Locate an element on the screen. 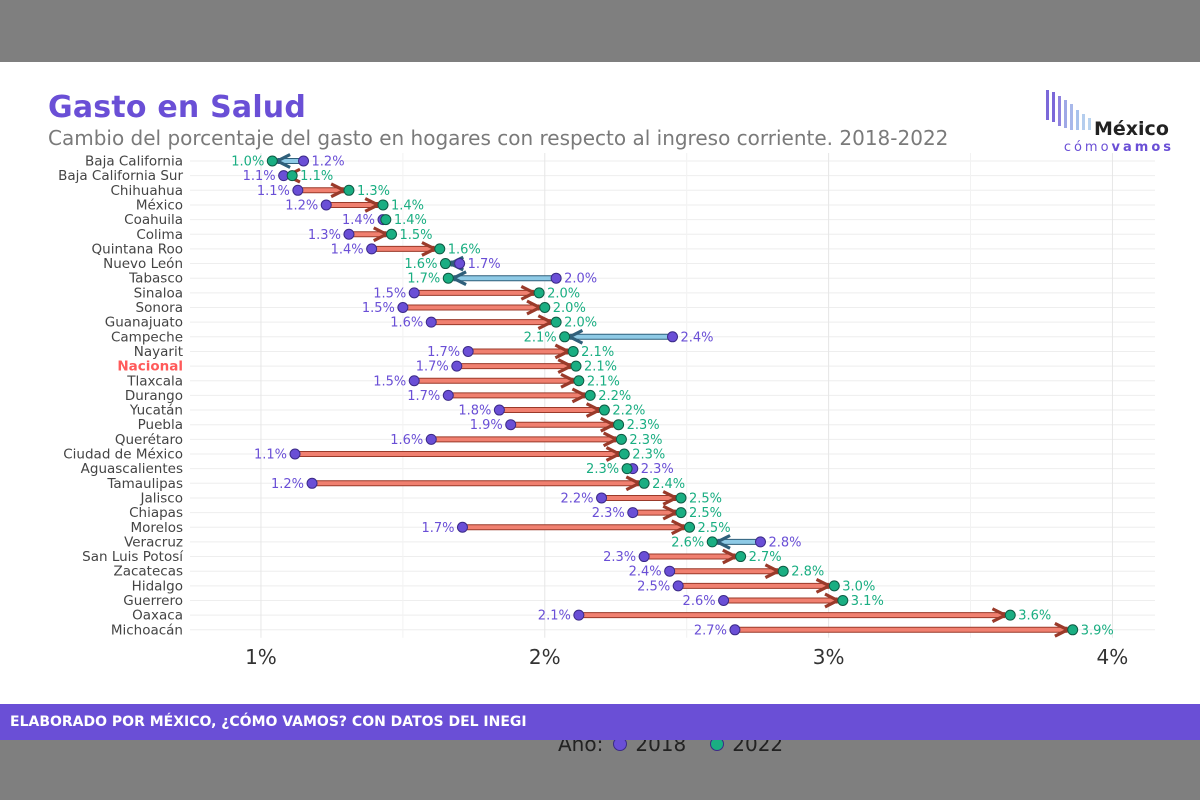 The image size is (1200, 800). data-label-2018: 2.4% is located at coordinates (645, 572).